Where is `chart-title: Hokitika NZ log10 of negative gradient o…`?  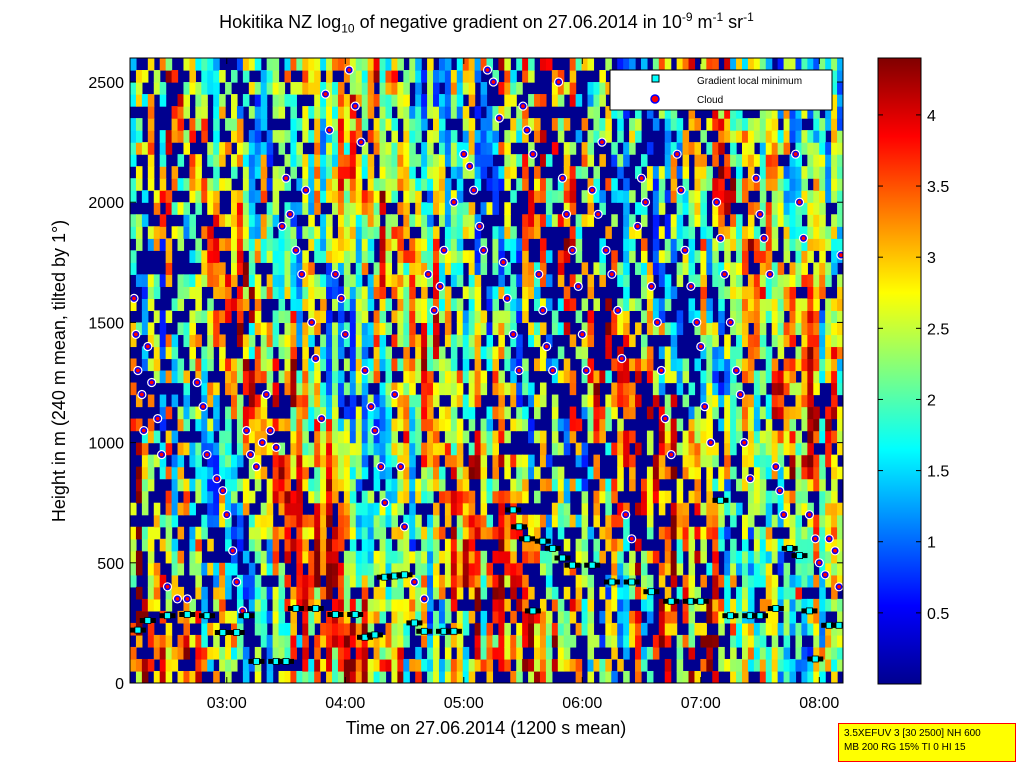
chart-title: Hokitika NZ log10 of negative gradient o… is located at coordinates (486, 23).